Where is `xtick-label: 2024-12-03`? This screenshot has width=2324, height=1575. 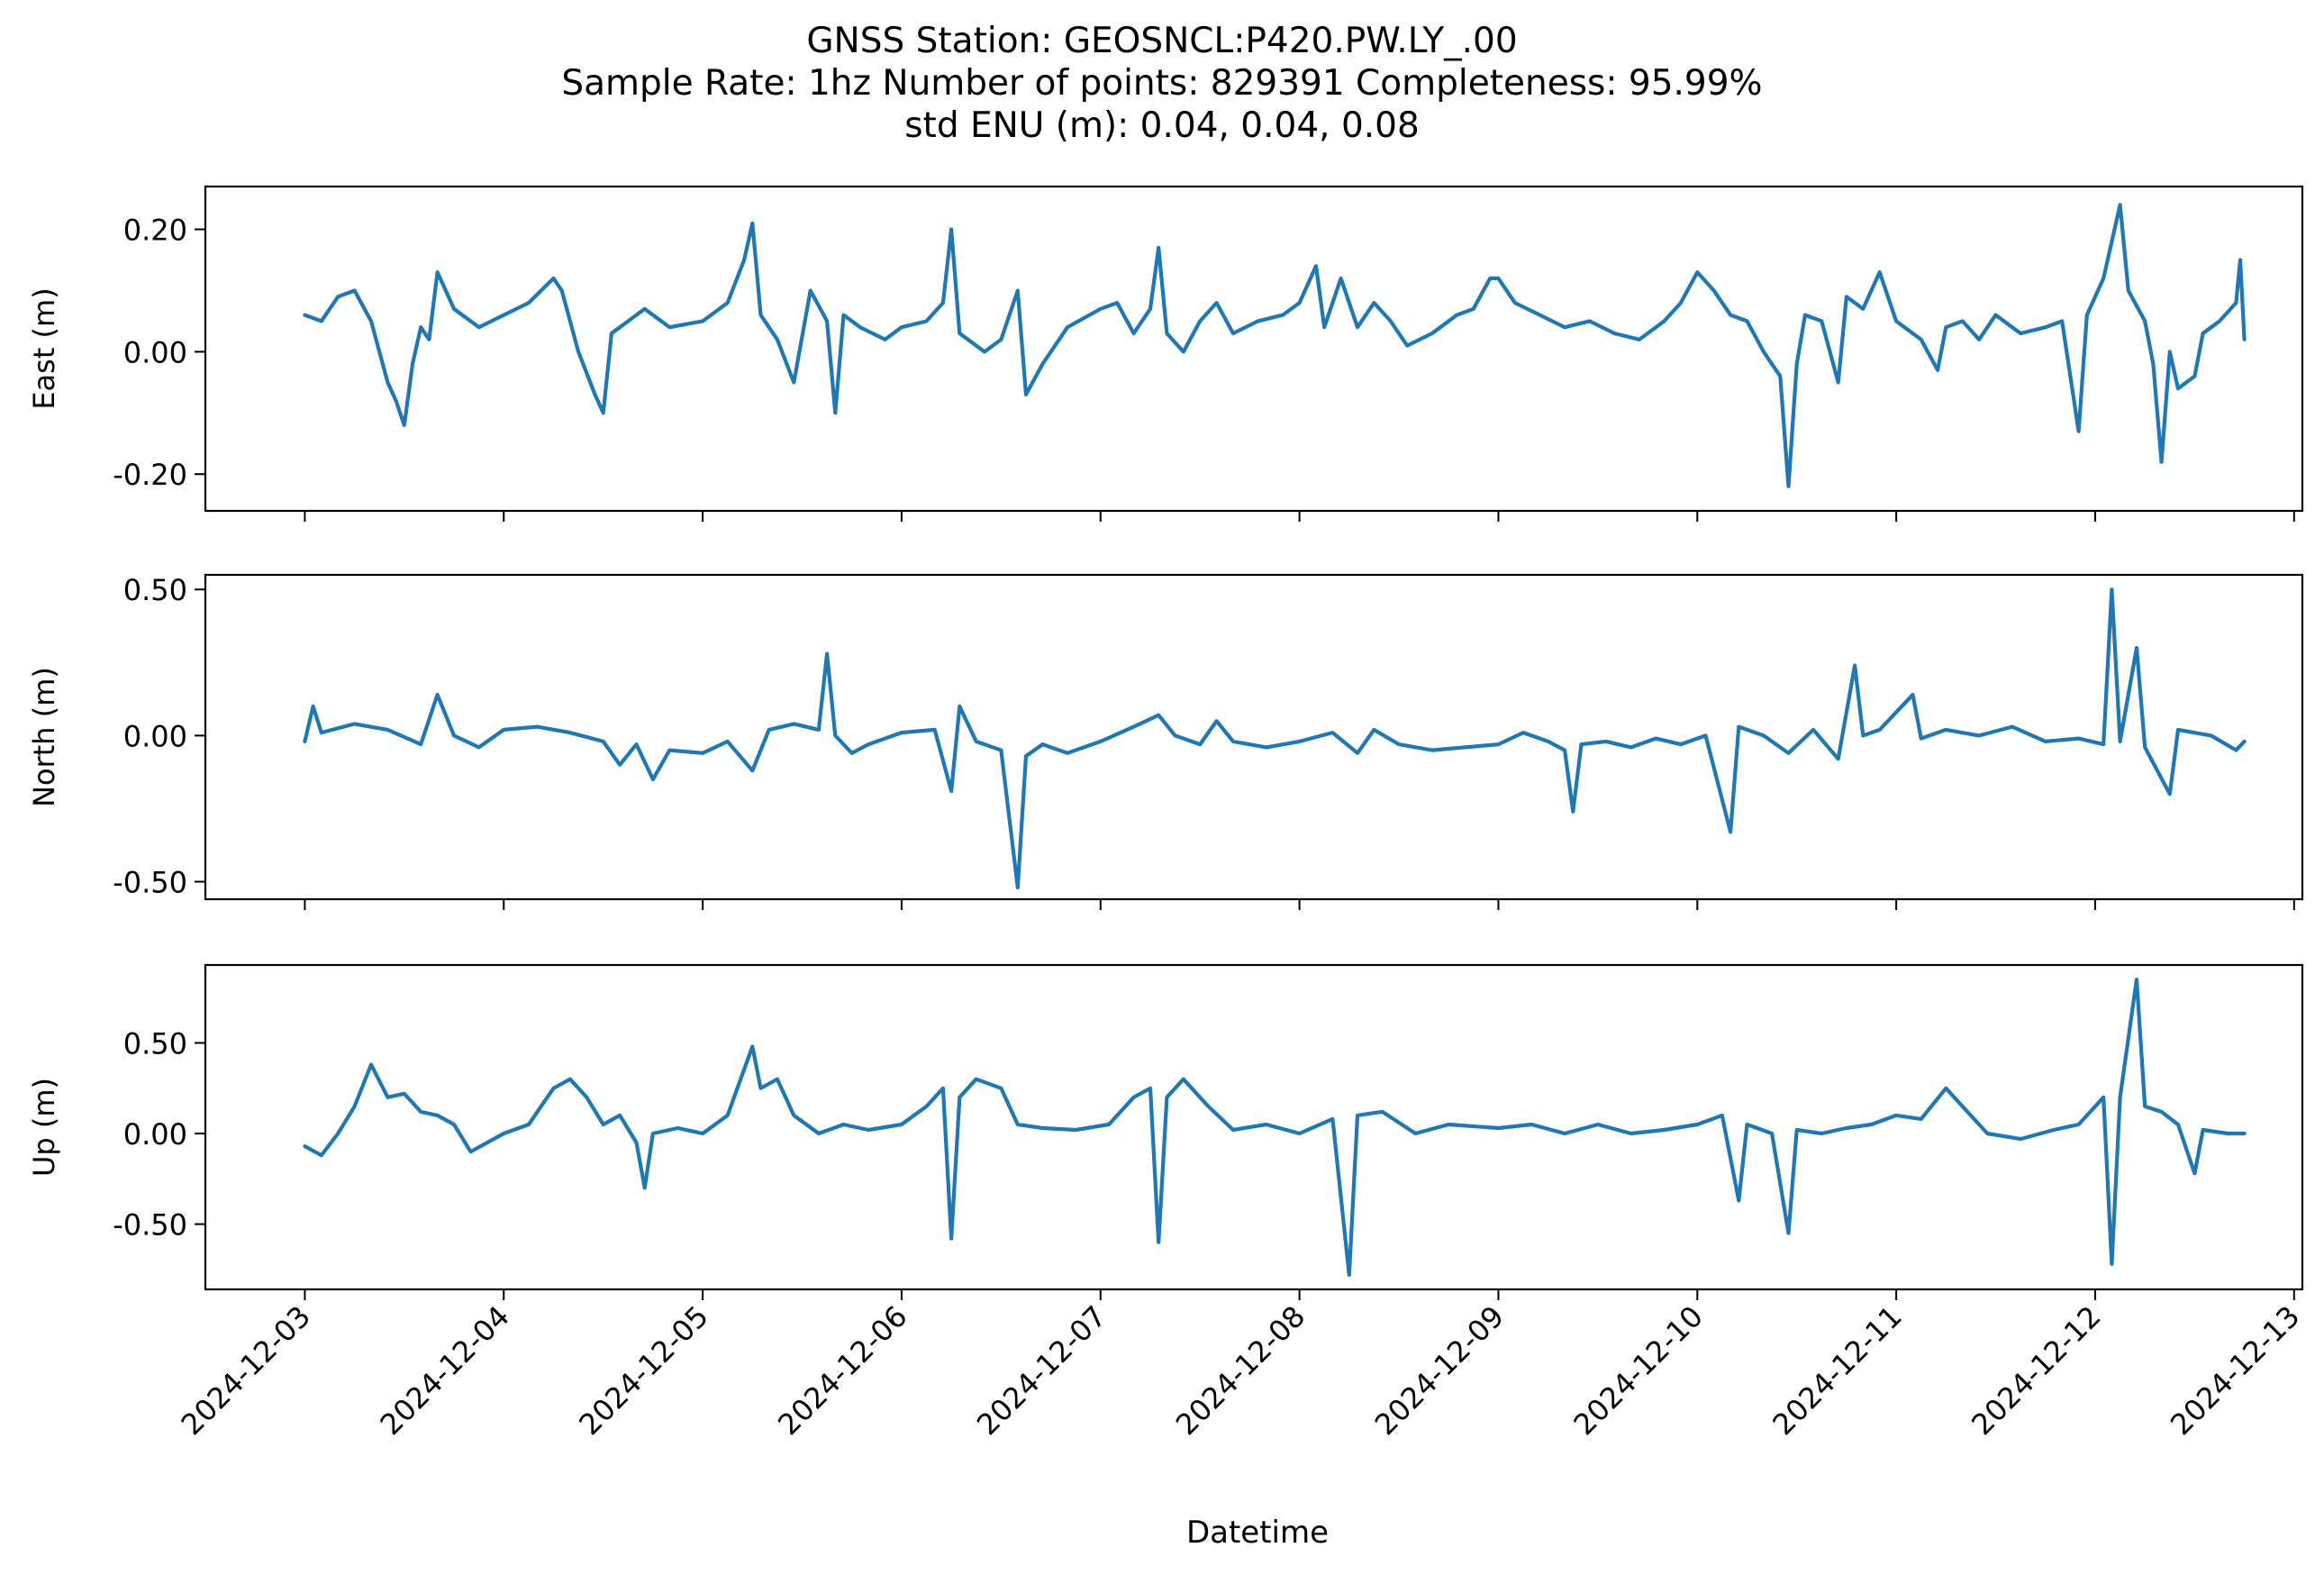
xtick-label: 2024-12-03 is located at coordinates (246, 1370).